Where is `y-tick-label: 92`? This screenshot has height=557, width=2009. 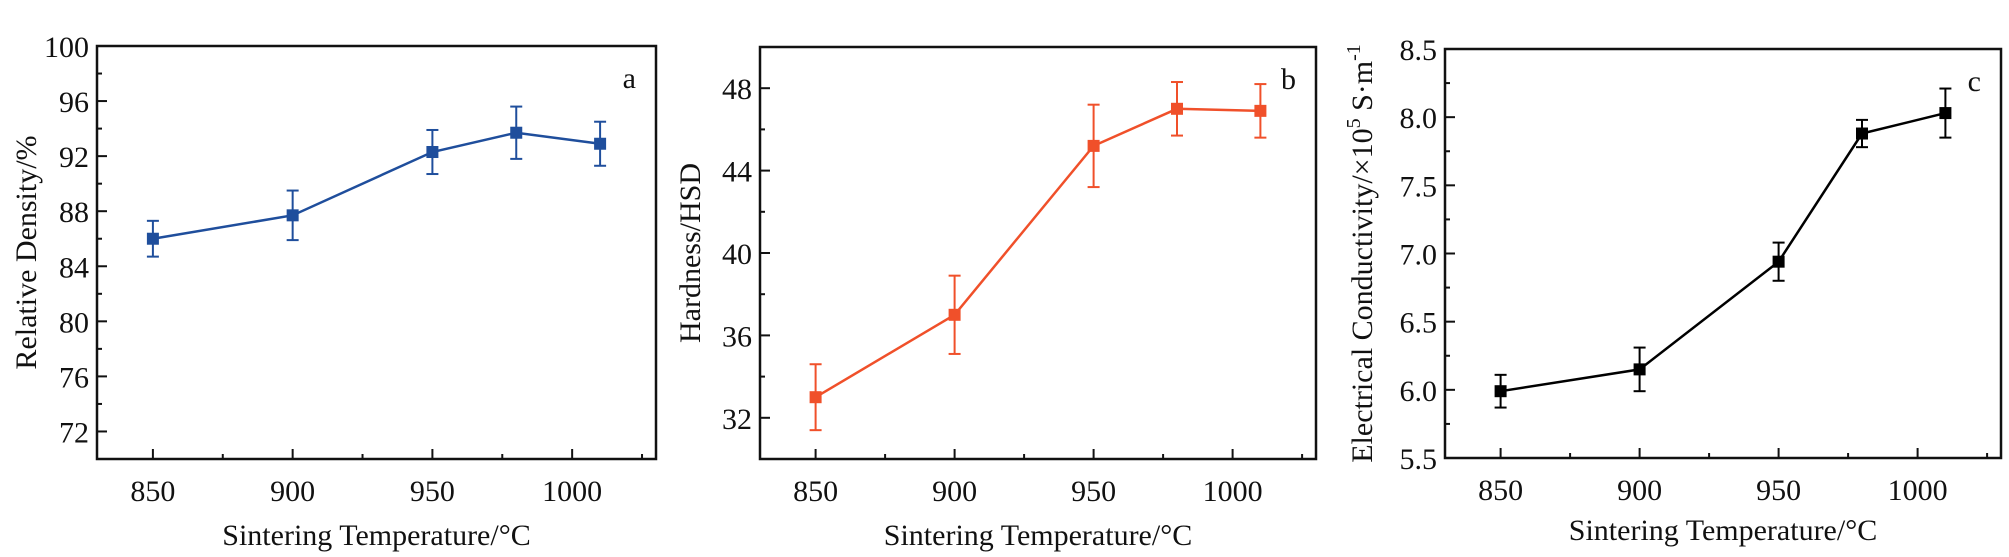 y-tick-label: 92 is located at coordinates (74, 157).